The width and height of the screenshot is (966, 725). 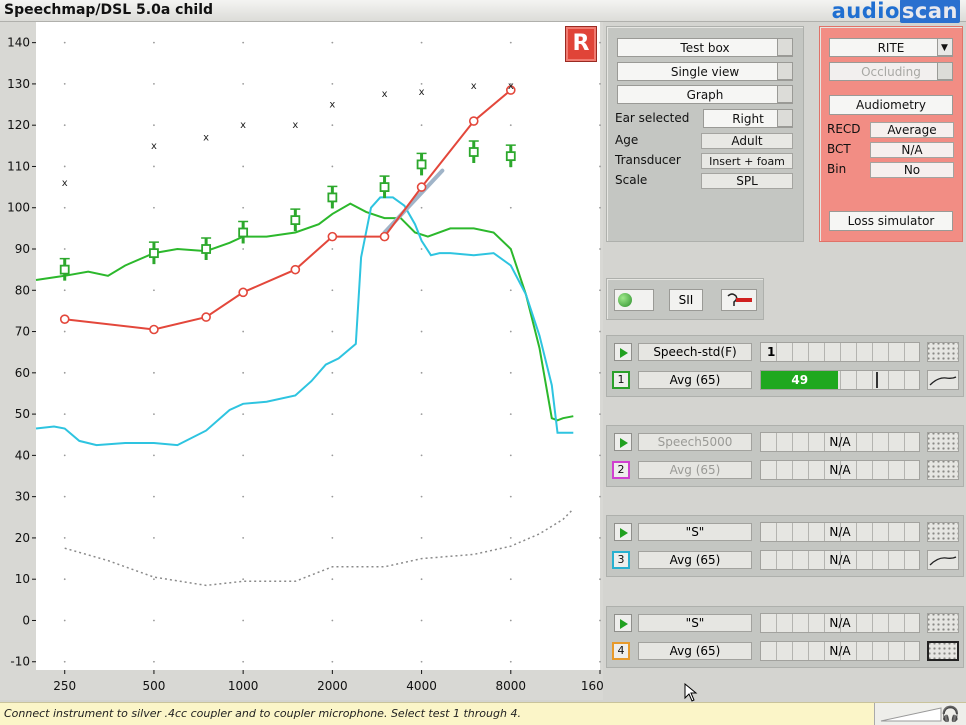 What do you see at coordinates (695, 352) in the screenshot?
I see `stimulus-select: Speech-std(F)` at bounding box center [695, 352].